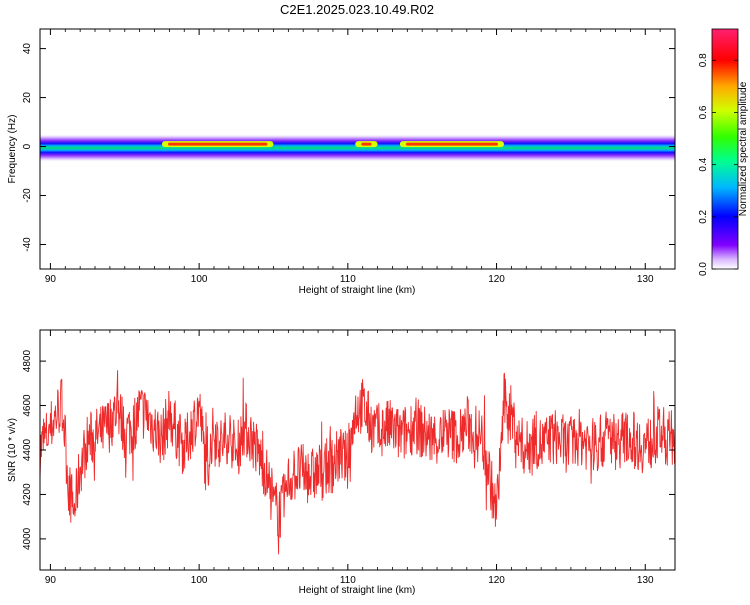 The image size is (750, 605). I want to click on spectrogram-x-tick-label-2: 110, so click(348, 279).